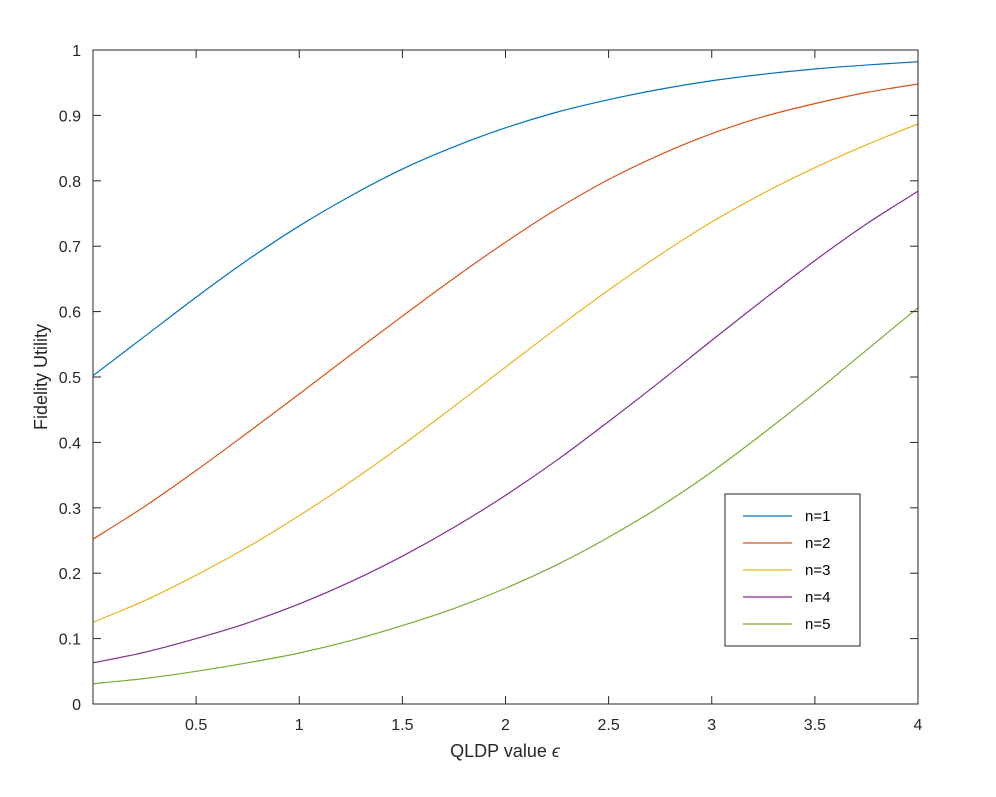 The image size is (996, 797). What do you see at coordinates (70, 574) in the screenshot?
I see `y-tick-label: 0.2` at bounding box center [70, 574].